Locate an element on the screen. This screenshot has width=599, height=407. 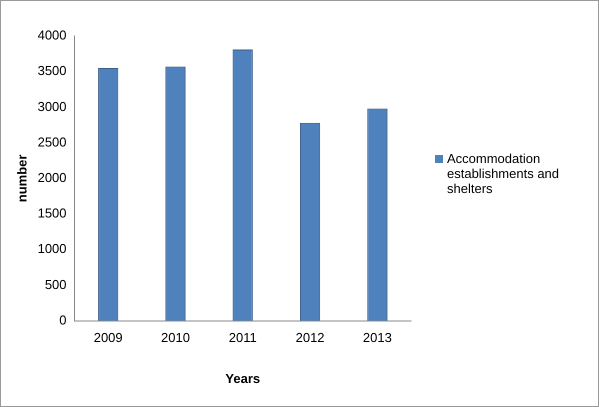
y-tick-label: 2500 is located at coordinates (52, 142).